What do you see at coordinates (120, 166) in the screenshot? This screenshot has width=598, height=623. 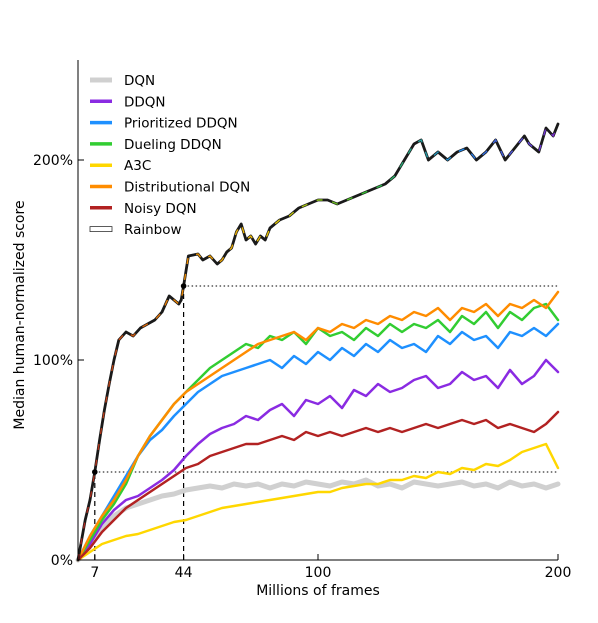 I see `legend-item-a3c: A3C` at bounding box center [120, 166].